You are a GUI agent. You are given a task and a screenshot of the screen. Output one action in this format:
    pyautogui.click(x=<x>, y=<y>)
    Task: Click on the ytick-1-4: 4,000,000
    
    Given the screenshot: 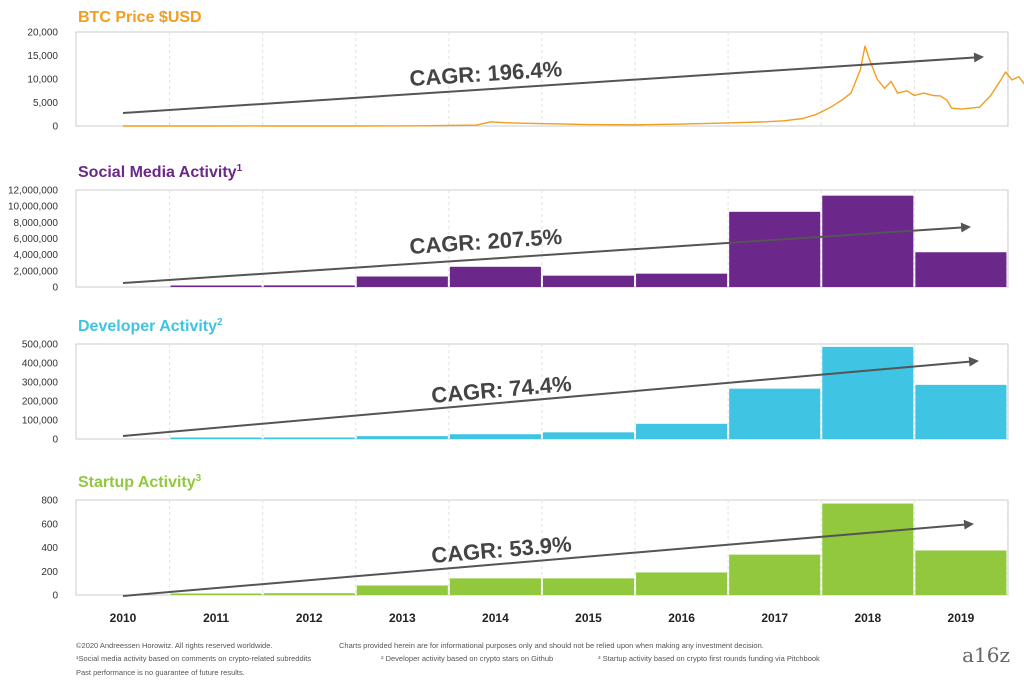 What is the action you would take?
    pyautogui.click(x=36, y=255)
    